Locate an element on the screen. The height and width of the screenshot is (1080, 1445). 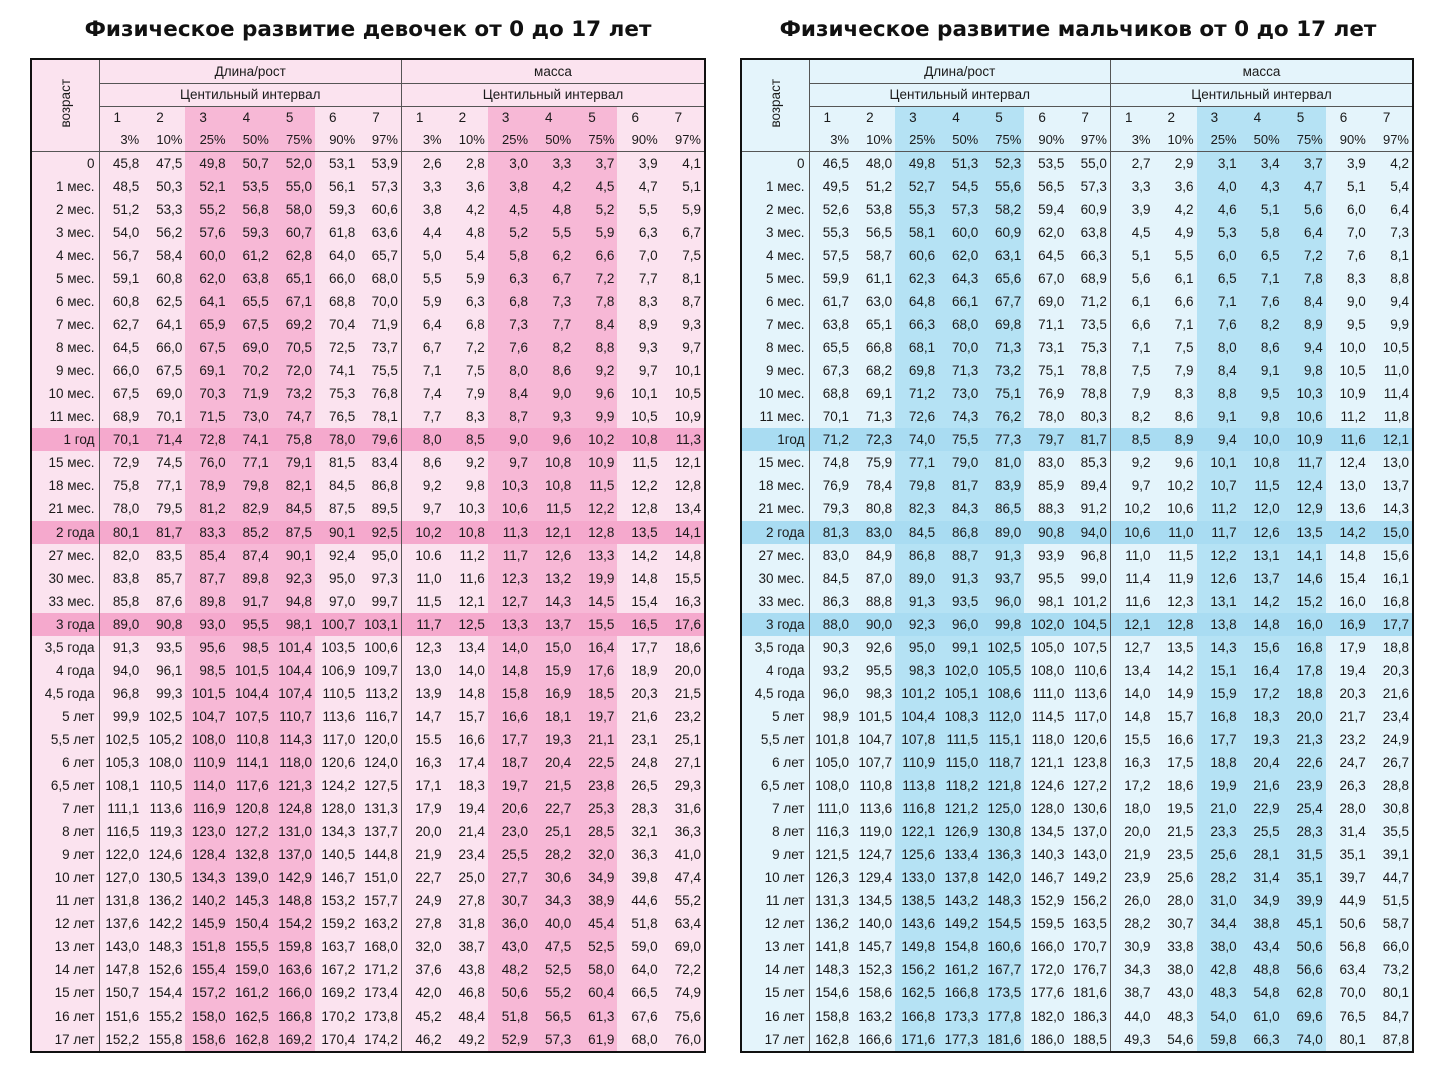
mass-value: 9,2 is located at coordinates (1131, 463).